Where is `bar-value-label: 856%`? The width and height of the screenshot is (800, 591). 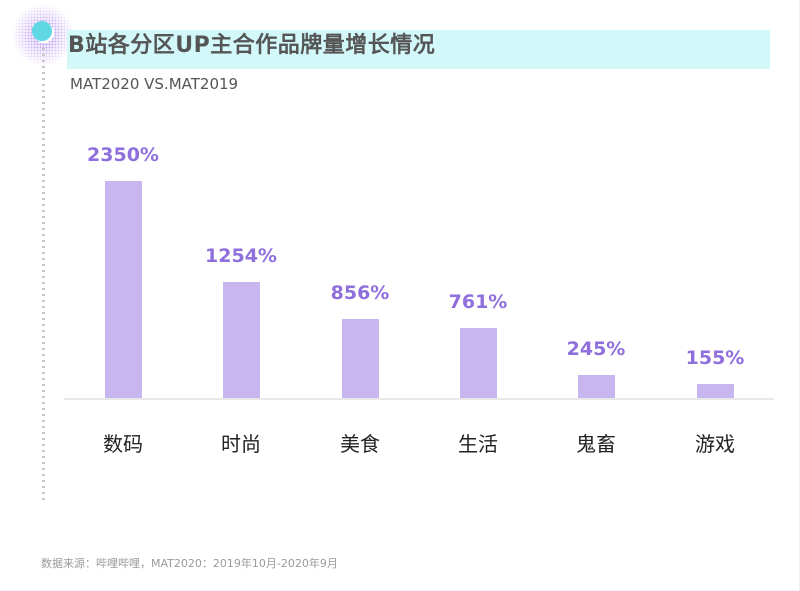
bar-value-label: 856% is located at coordinates (360, 293).